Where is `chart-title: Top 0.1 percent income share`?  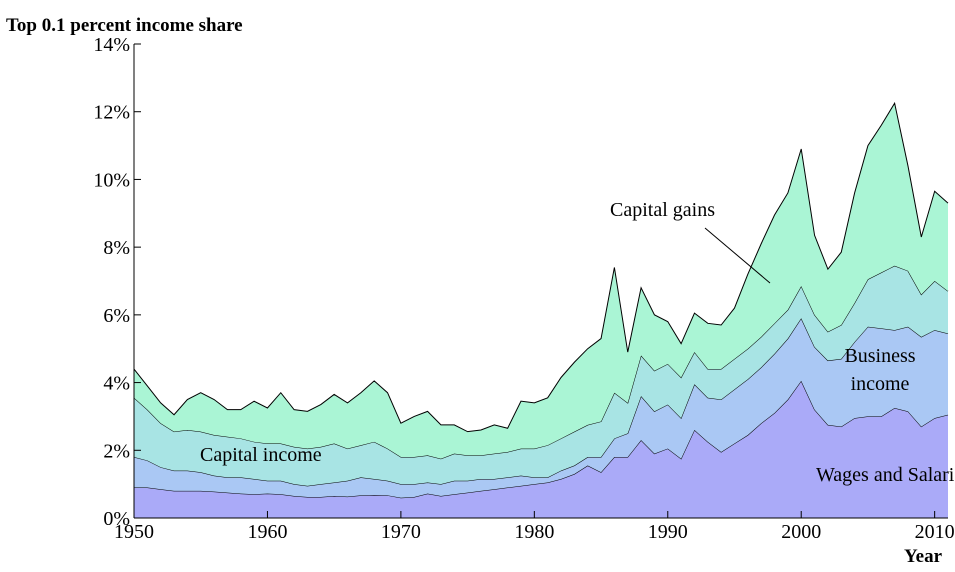
chart-title: Top 0.1 percent income share is located at coordinates (124, 25).